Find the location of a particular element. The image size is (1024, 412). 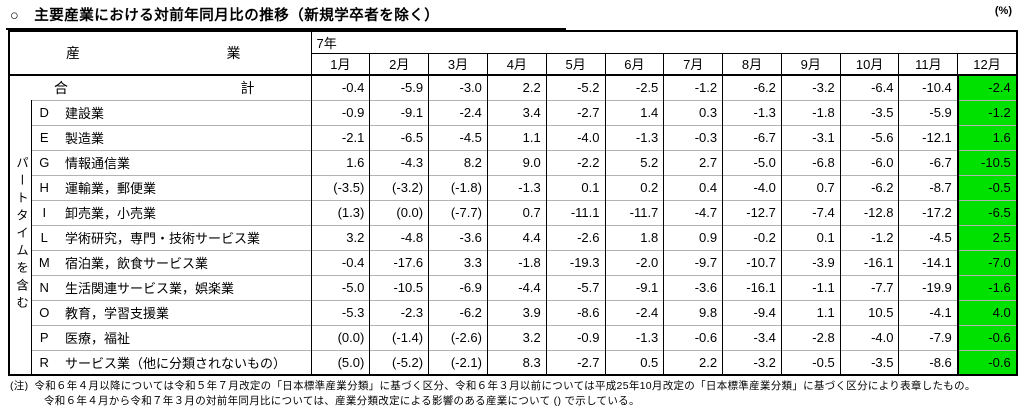

value-E-10月: -5.6 is located at coordinates (869, 137).